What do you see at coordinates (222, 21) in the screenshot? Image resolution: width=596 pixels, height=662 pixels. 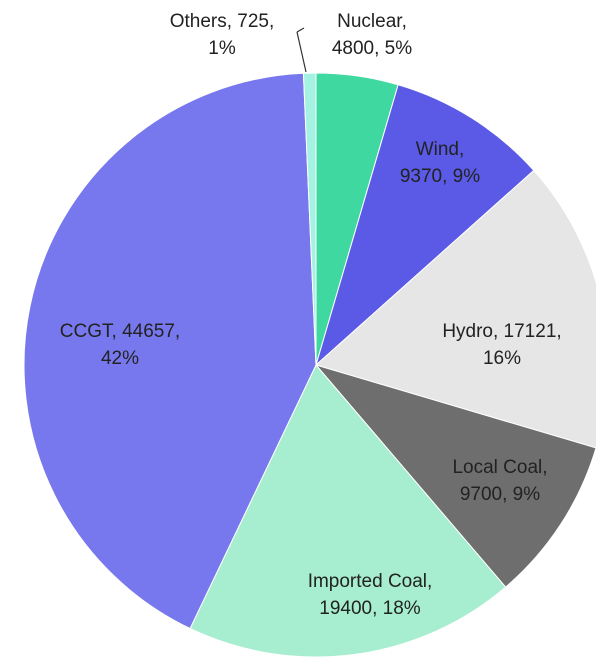 I see `data-label: Others, 725,` at bounding box center [222, 21].